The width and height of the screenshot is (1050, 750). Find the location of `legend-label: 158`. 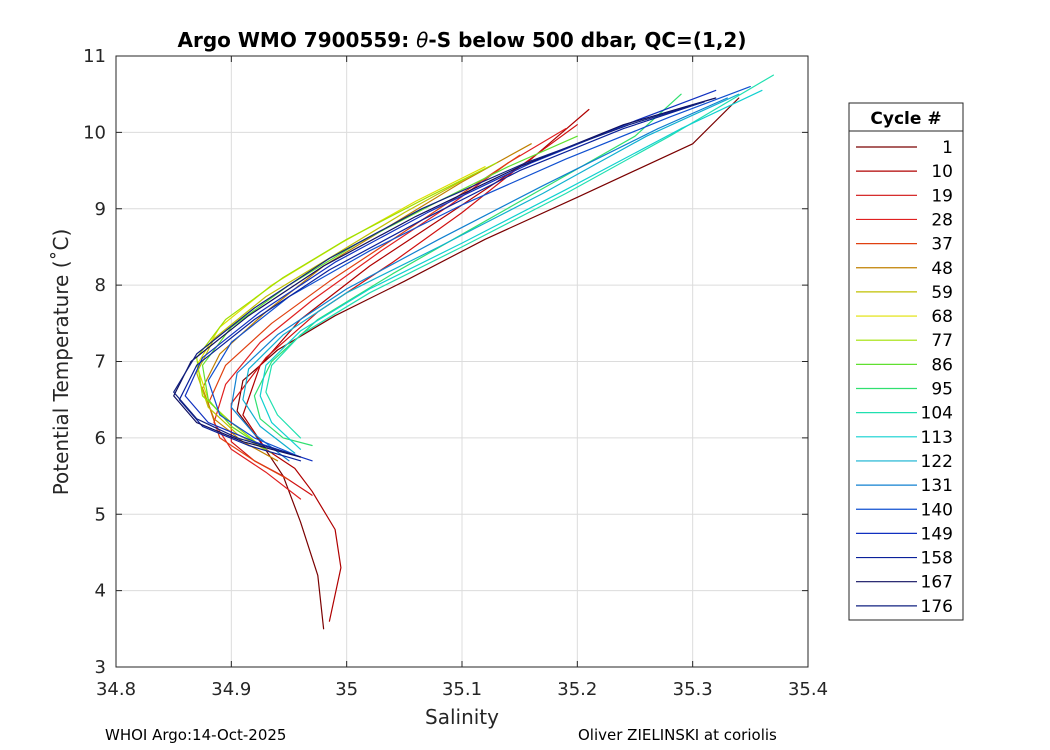

legend-label: 158 is located at coordinates (937, 559).